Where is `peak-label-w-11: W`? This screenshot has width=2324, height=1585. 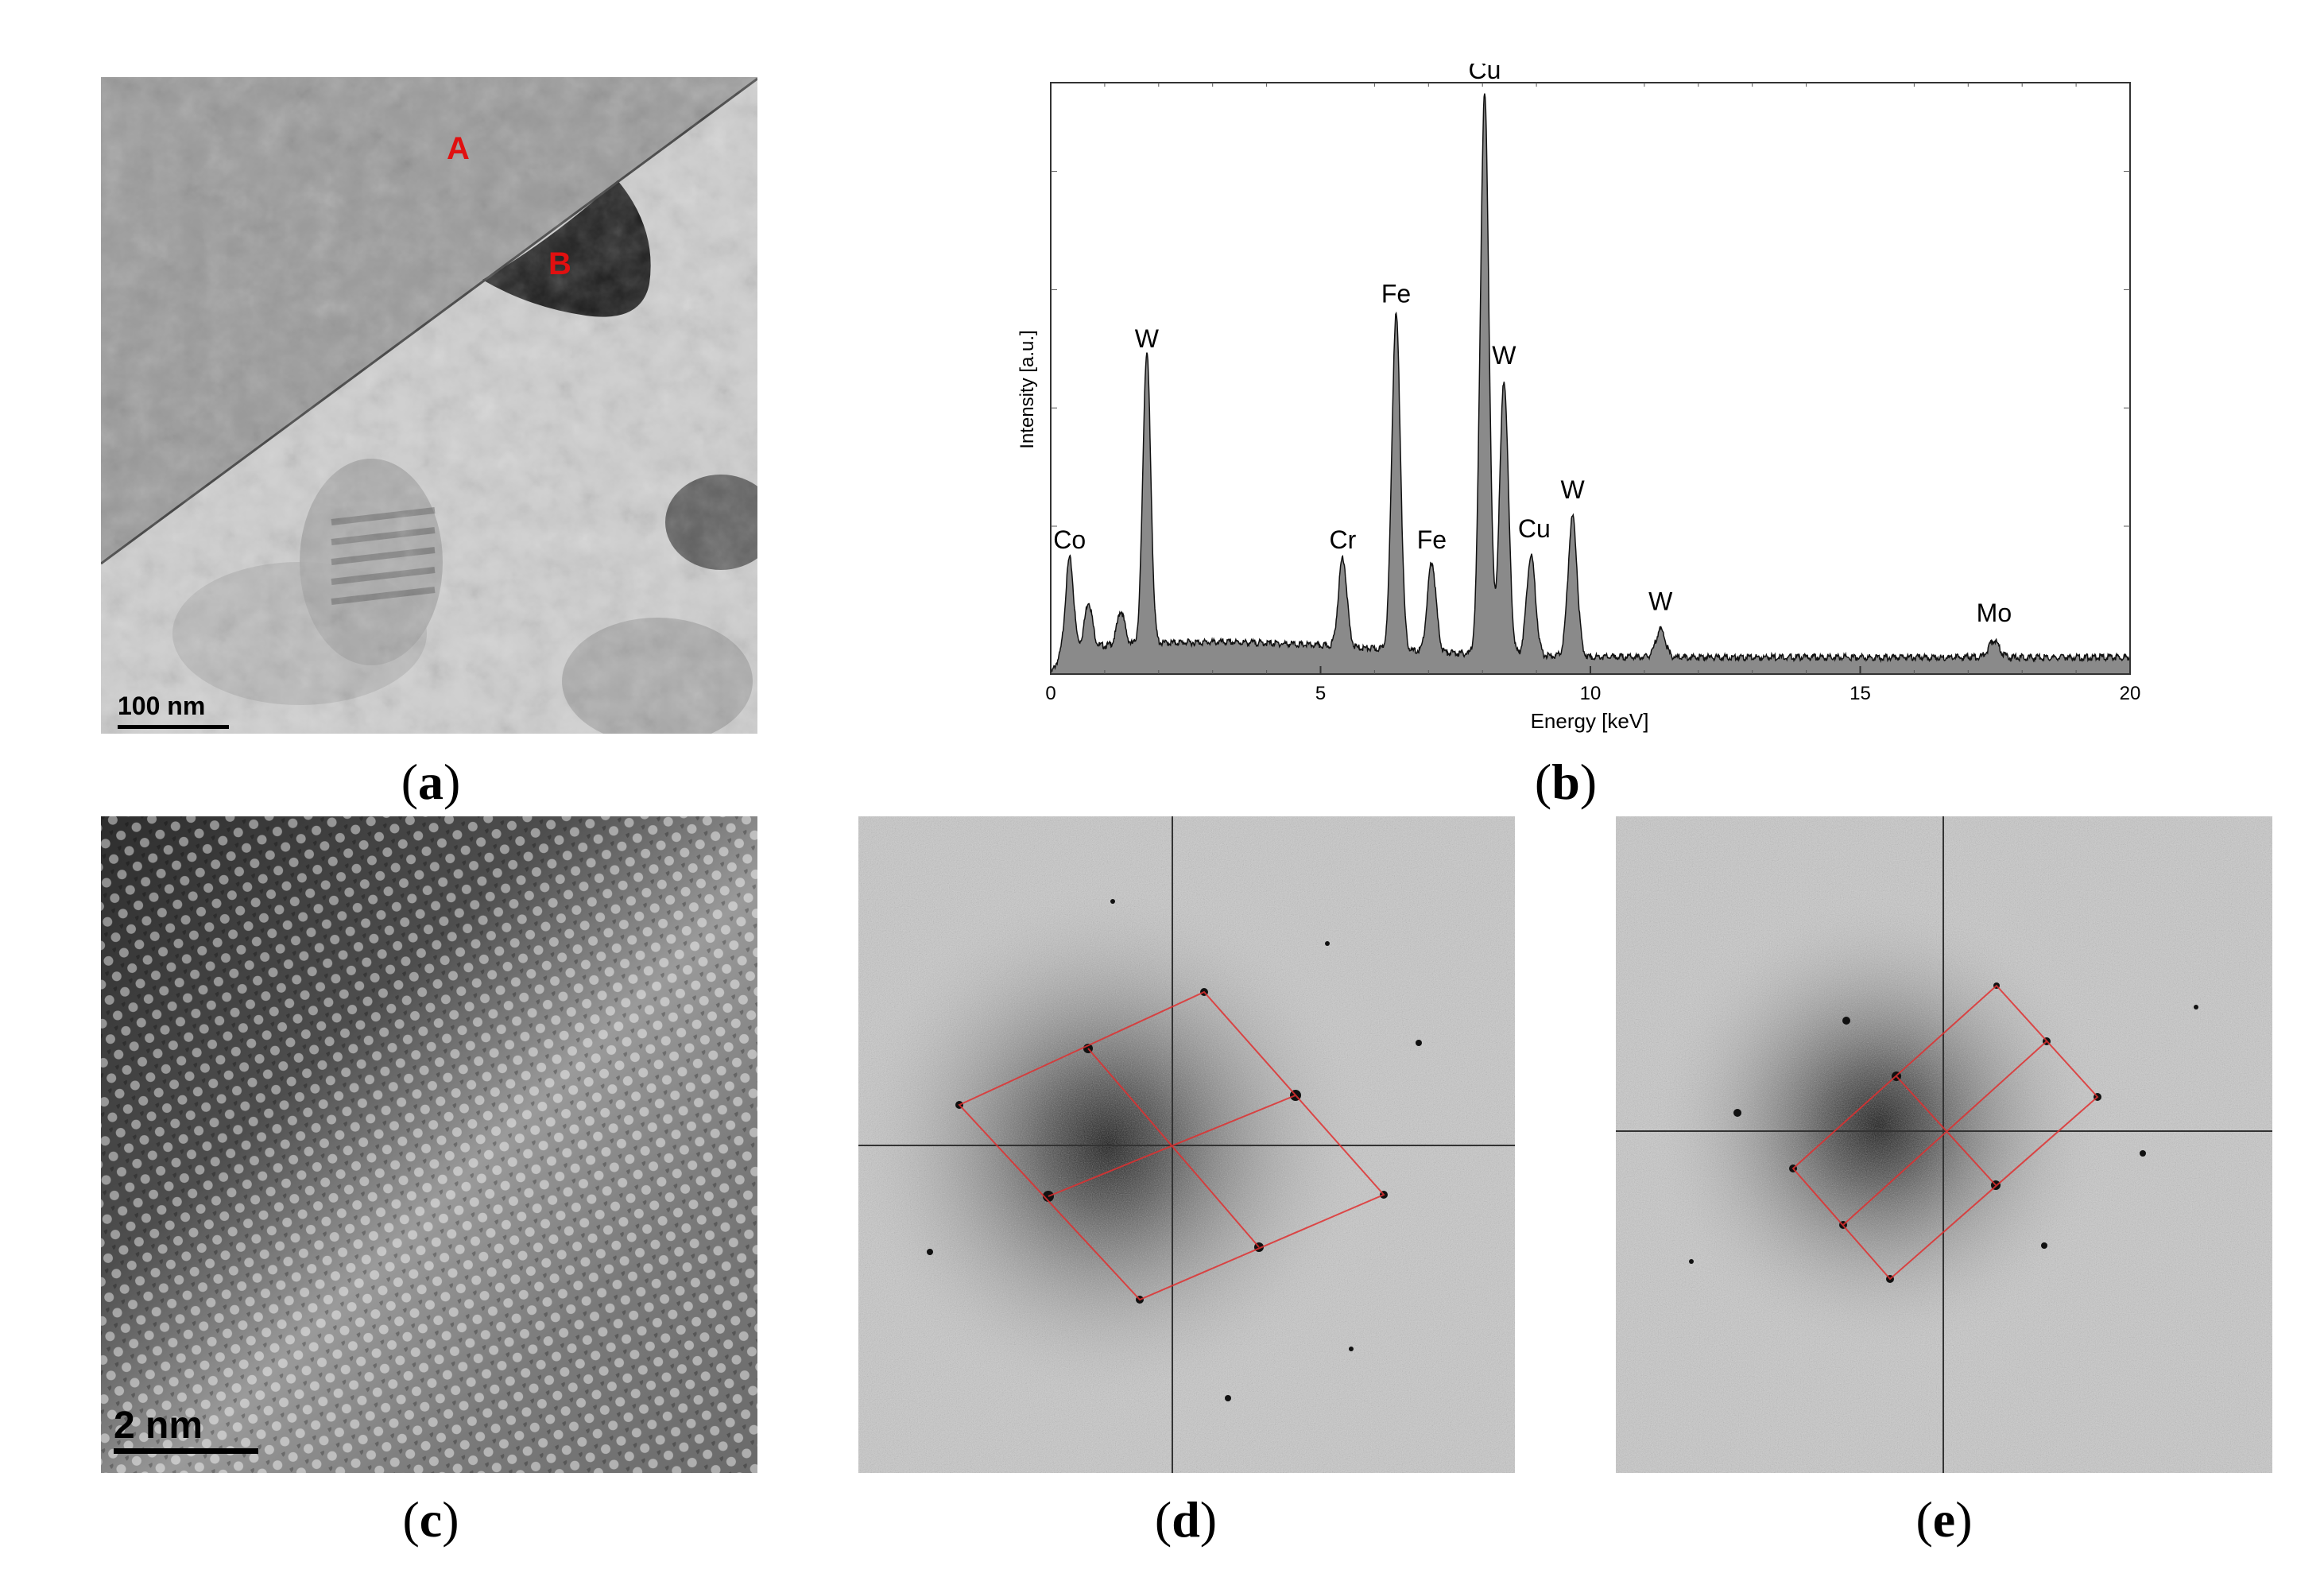 peak-label-w-11: W is located at coordinates (1660, 601).